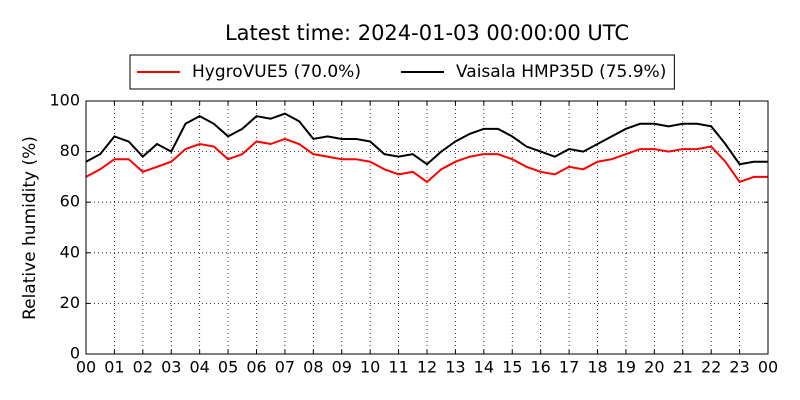 Image resolution: width=800 pixels, height=400 pixels. What do you see at coordinates (342, 367) in the screenshot?
I see `x-tick-label: 09` at bounding box center [342, 367].